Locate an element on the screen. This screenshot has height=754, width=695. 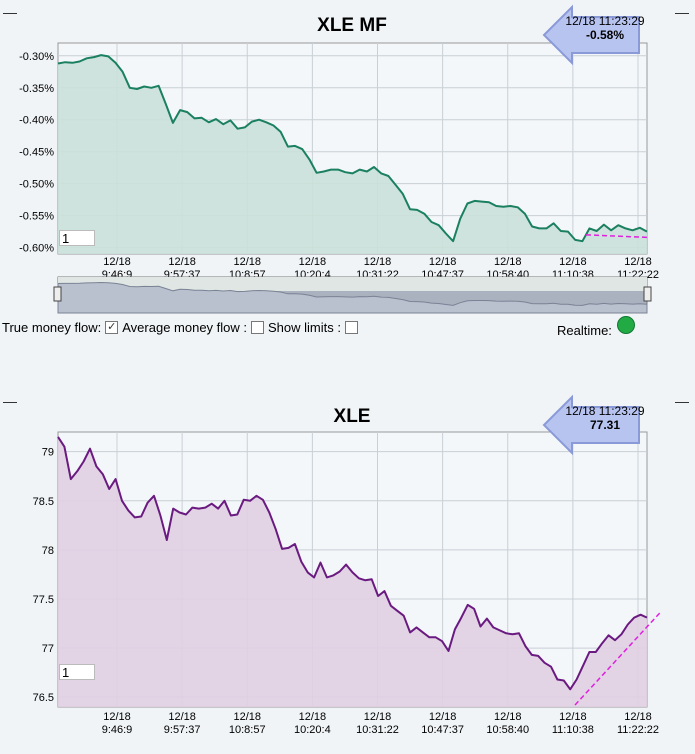
current-value-tag-price is located at coordinates (591, 425).